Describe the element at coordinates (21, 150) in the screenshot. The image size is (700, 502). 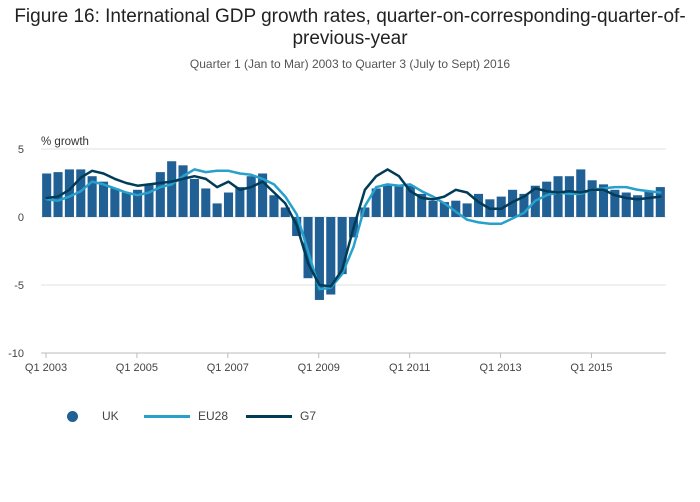
I see `y-tick-label: 5` at that location.